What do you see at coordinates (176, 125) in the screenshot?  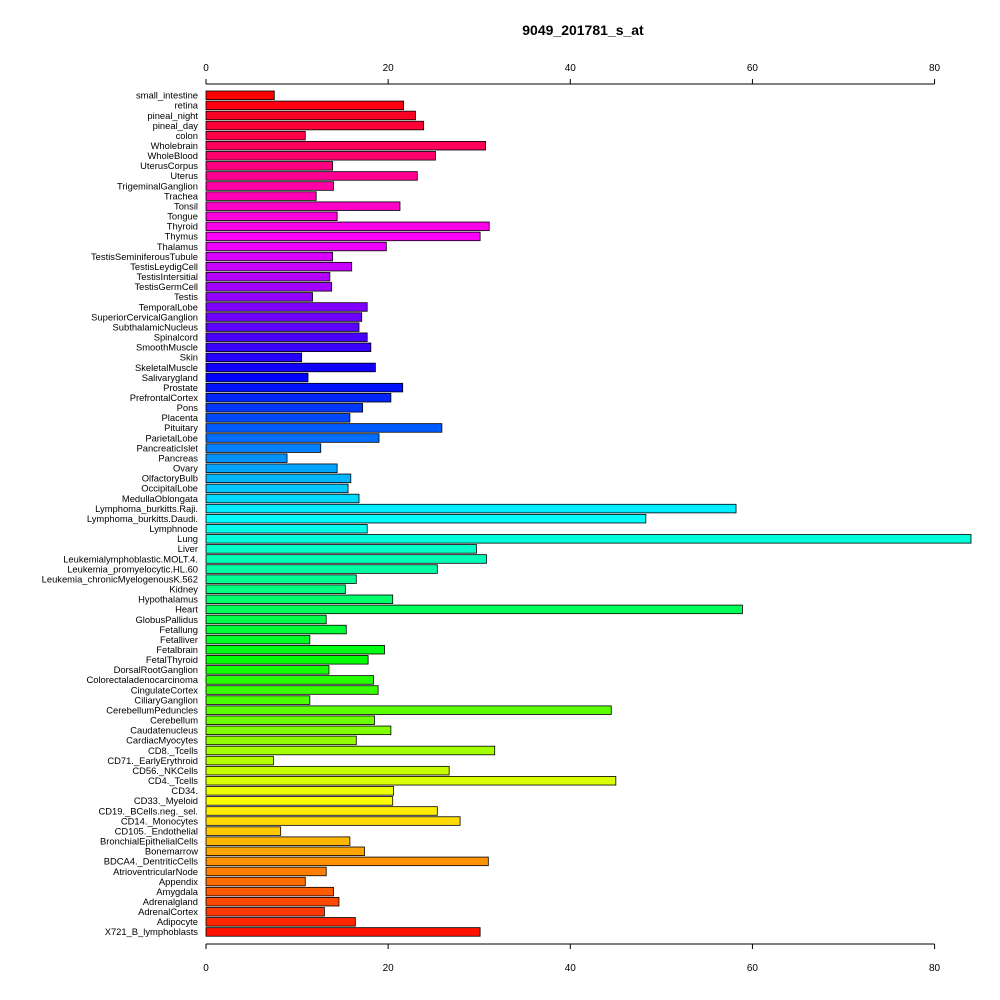 I see `category-label: pineal_day` at bounding box center [176, 125].